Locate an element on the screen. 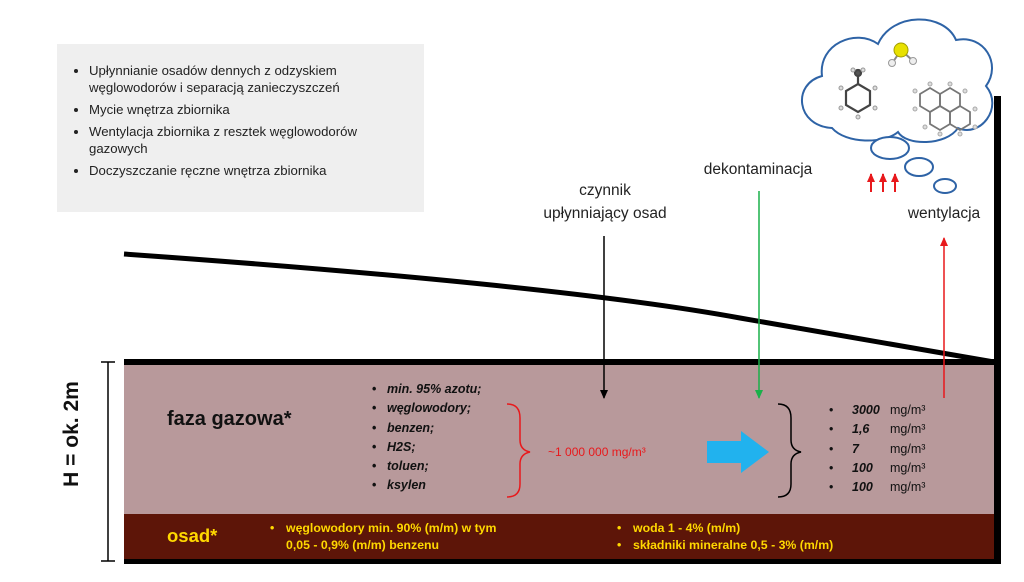 This screenshot has height=582, width=1024. measured-value: 1,6 is located at coordinates (861, 429).